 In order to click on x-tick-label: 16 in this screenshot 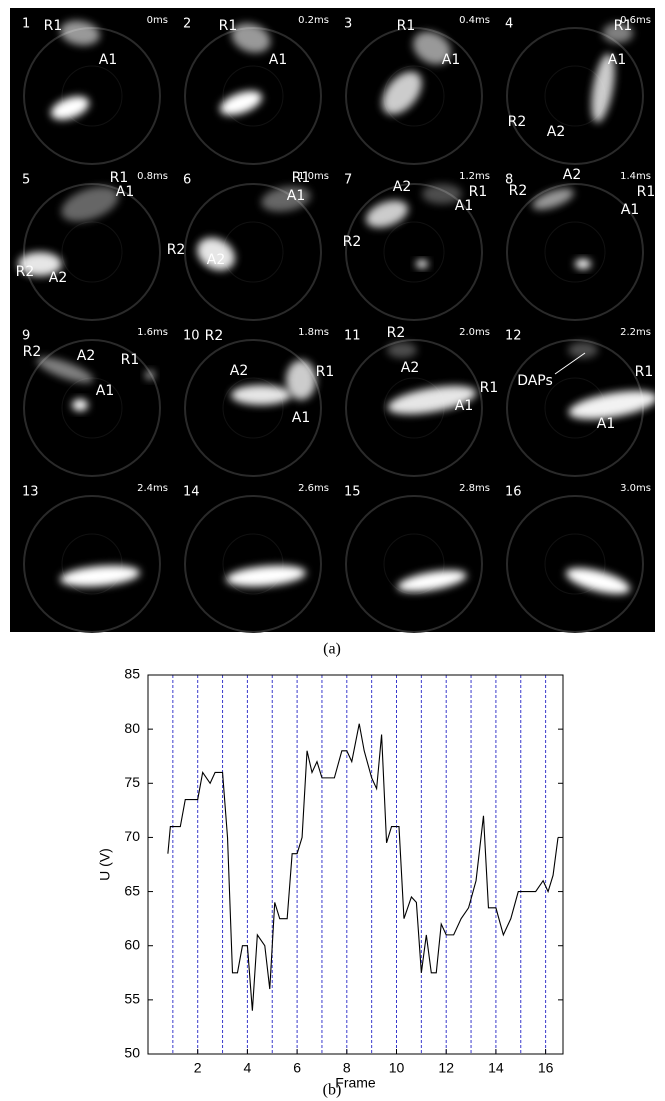, I will do `click(546, 1068)`.